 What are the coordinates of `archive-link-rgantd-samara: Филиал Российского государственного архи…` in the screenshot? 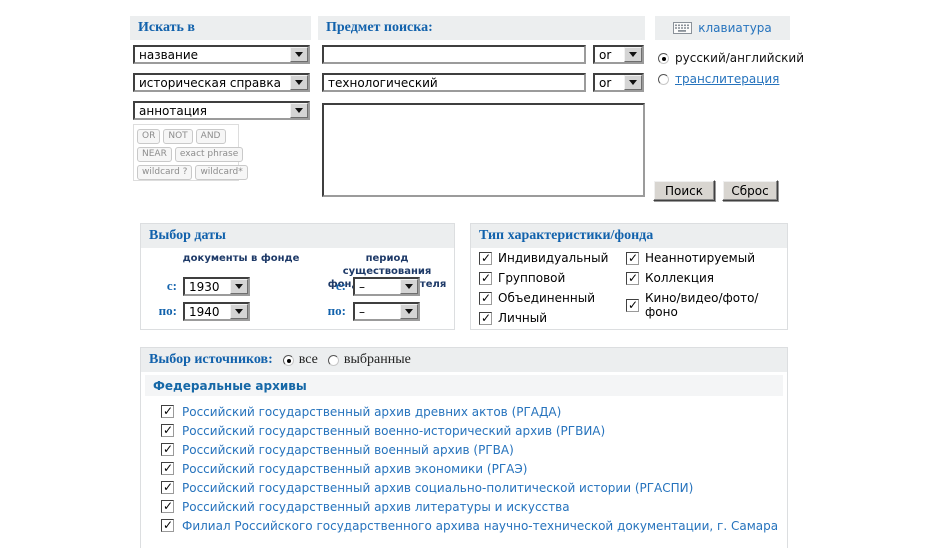 It's located at (480, 525).